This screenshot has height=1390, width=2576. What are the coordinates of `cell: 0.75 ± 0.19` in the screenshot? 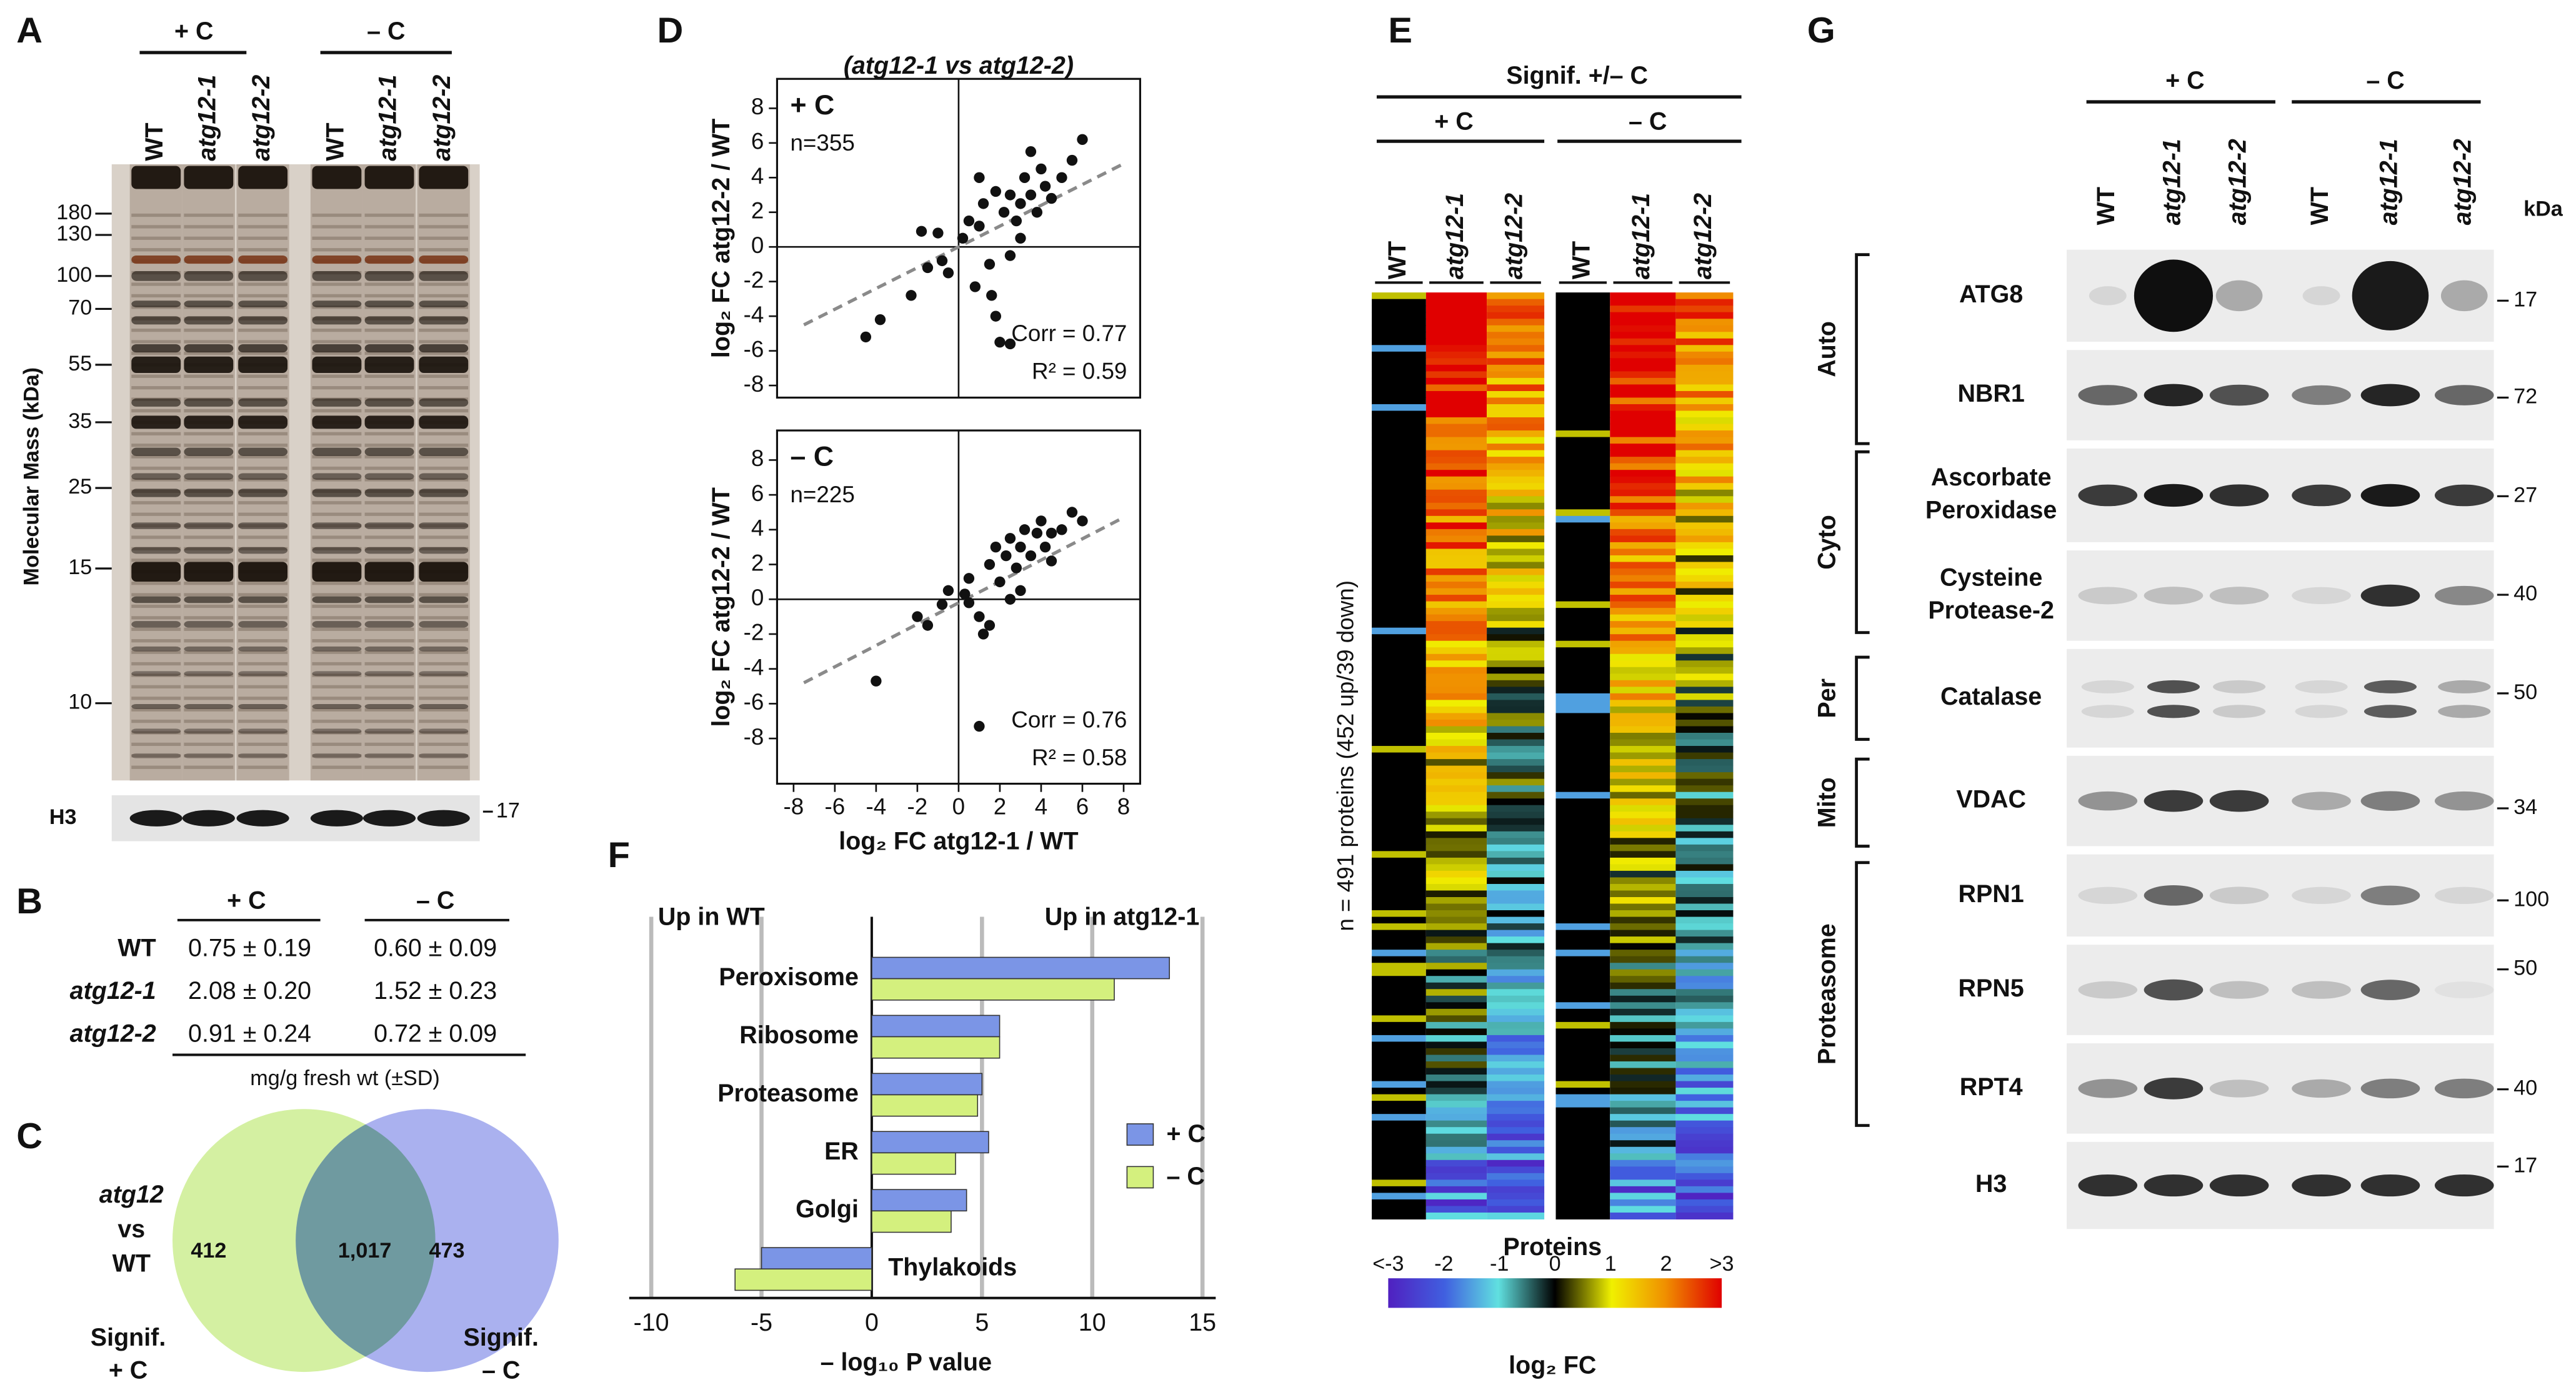 It's located at (249, 948).